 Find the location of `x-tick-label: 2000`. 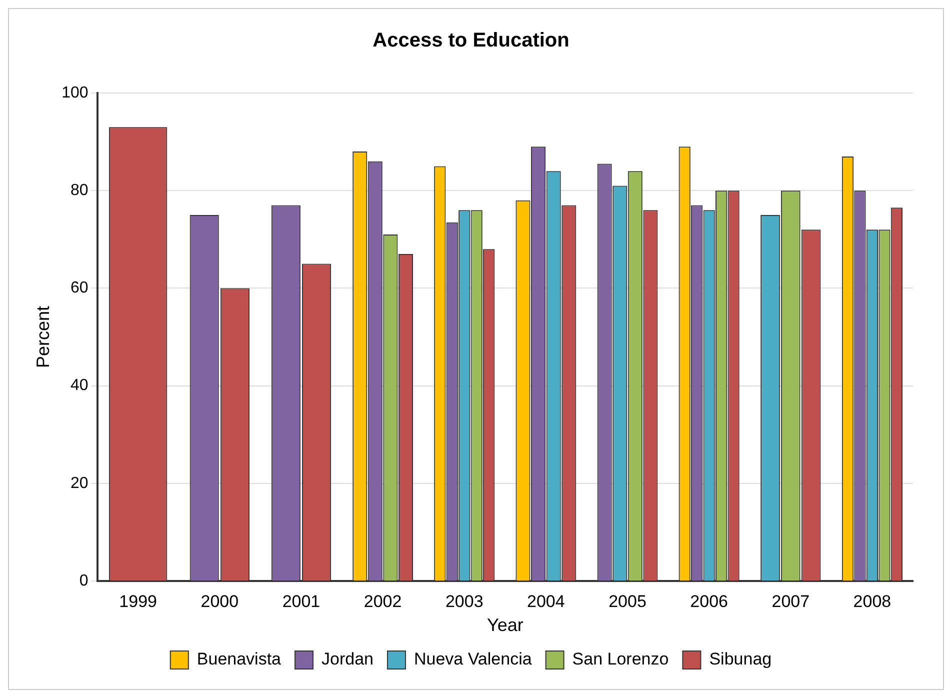

x-tick-label: 2000 is located at coordinates (219, 601).